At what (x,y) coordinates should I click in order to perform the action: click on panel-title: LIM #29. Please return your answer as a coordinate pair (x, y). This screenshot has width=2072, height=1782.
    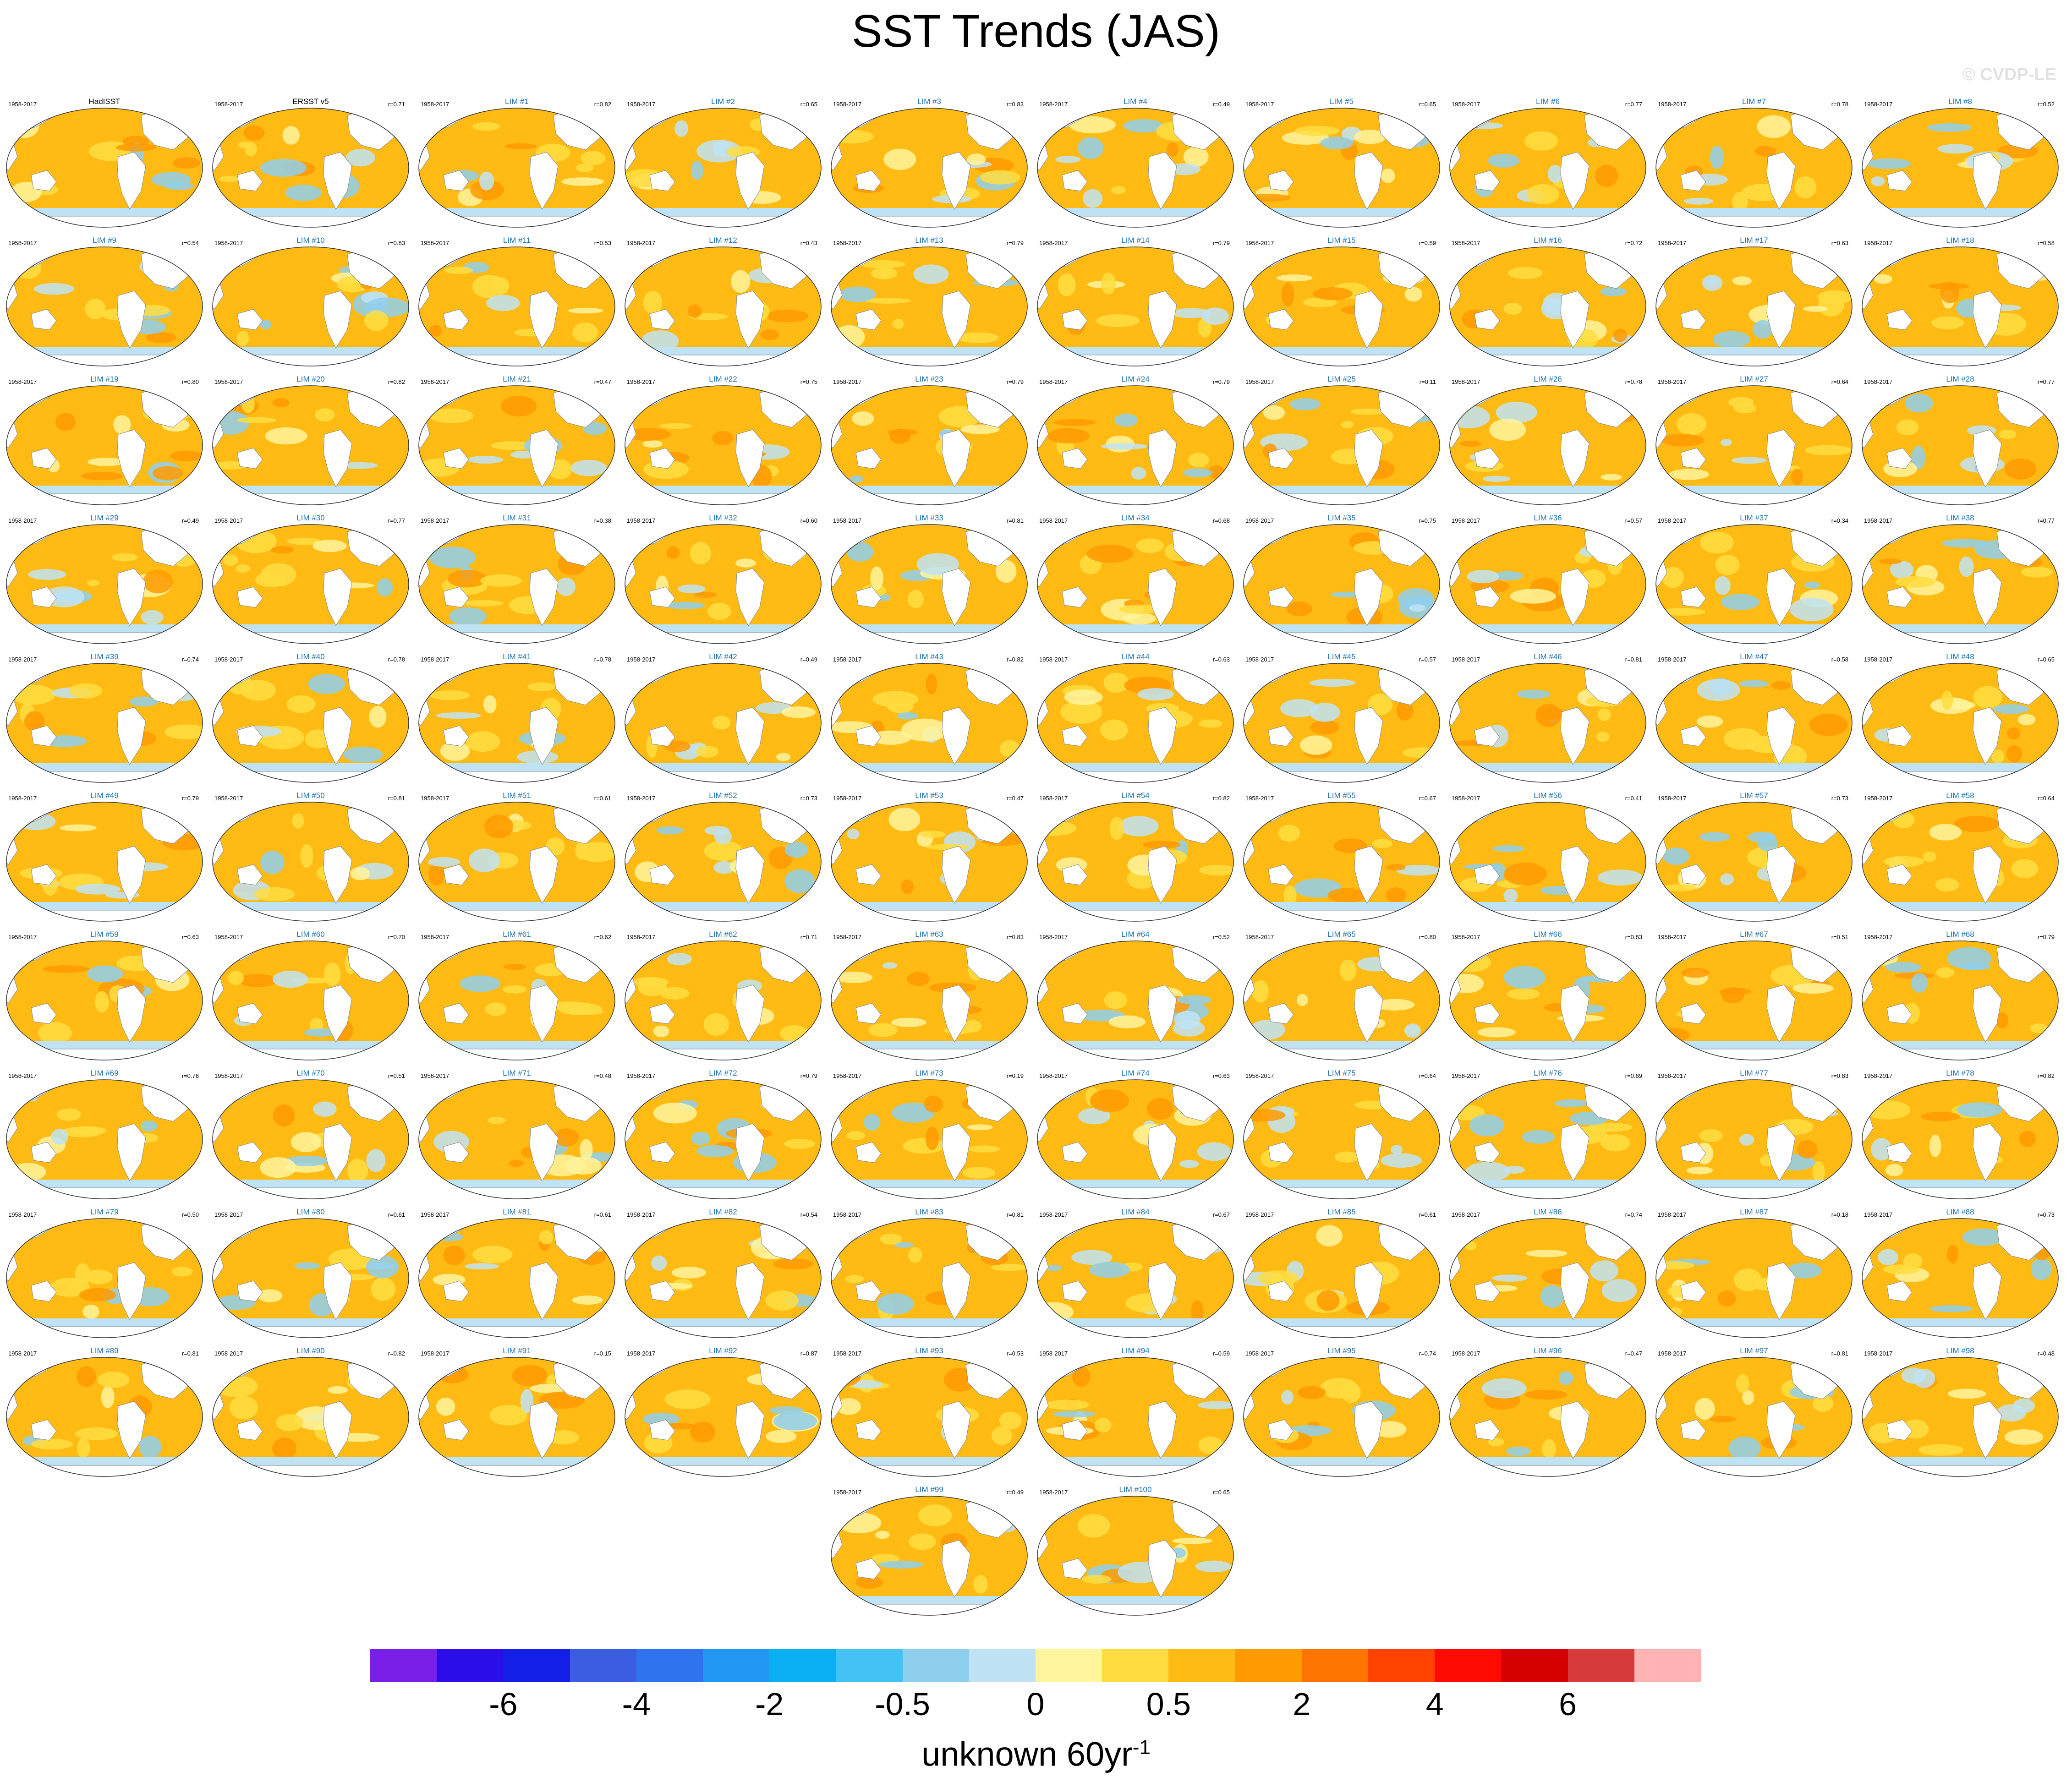
    Looking at the image, I should click on (104, 518).